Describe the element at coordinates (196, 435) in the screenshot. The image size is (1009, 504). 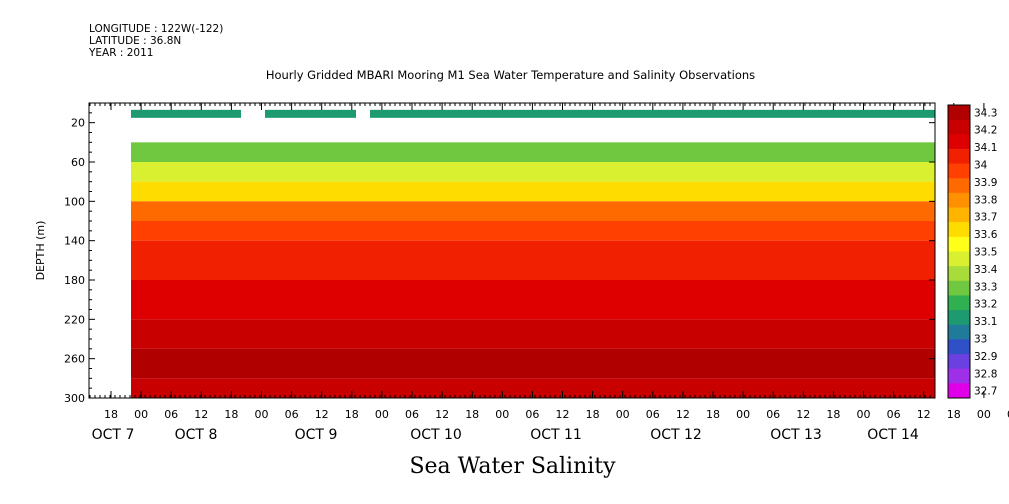
I see `x-day-label: OCT 8` at that location.